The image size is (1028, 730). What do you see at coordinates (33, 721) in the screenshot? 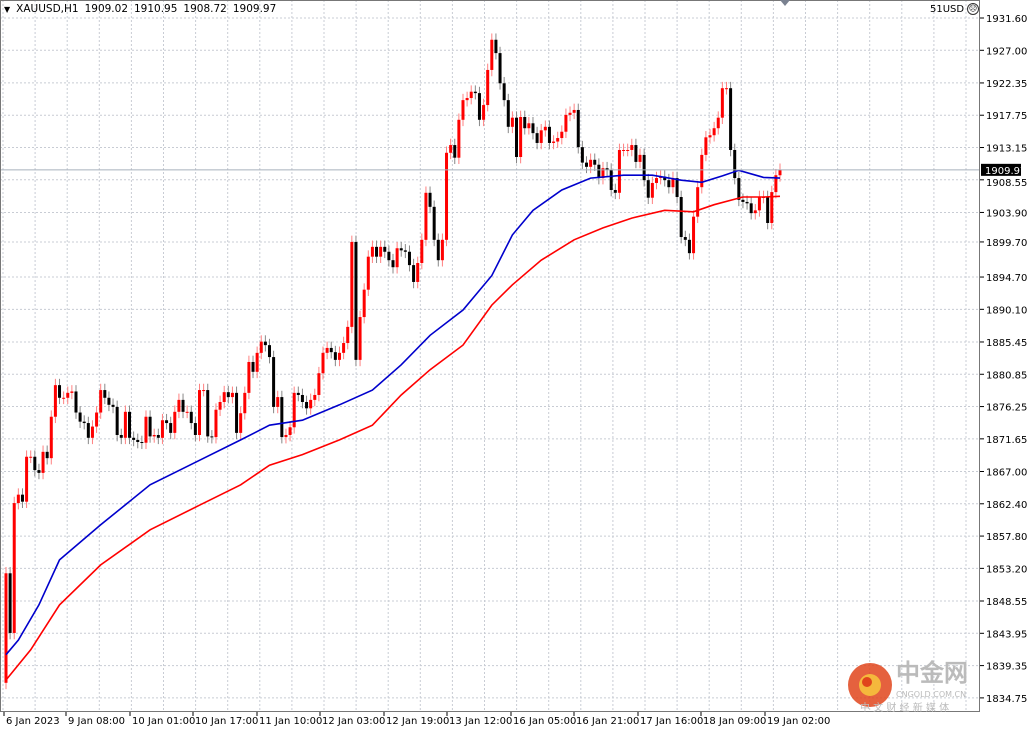
I see `time-tick-label: 6 Jan 2023` at bounding box center [33, 721].